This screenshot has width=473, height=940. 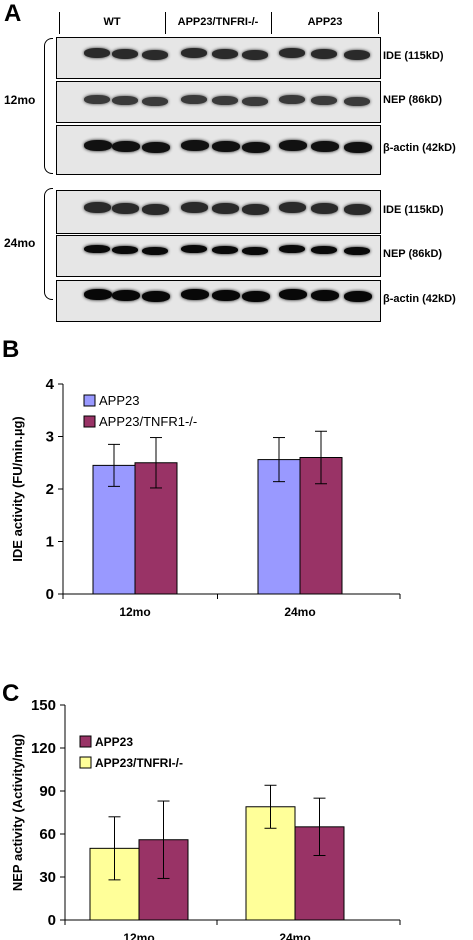 What do you see at coordinates (43, 705) in the screenshot?
I see `y-tick-label: 150` at bounding box center [43, 705].